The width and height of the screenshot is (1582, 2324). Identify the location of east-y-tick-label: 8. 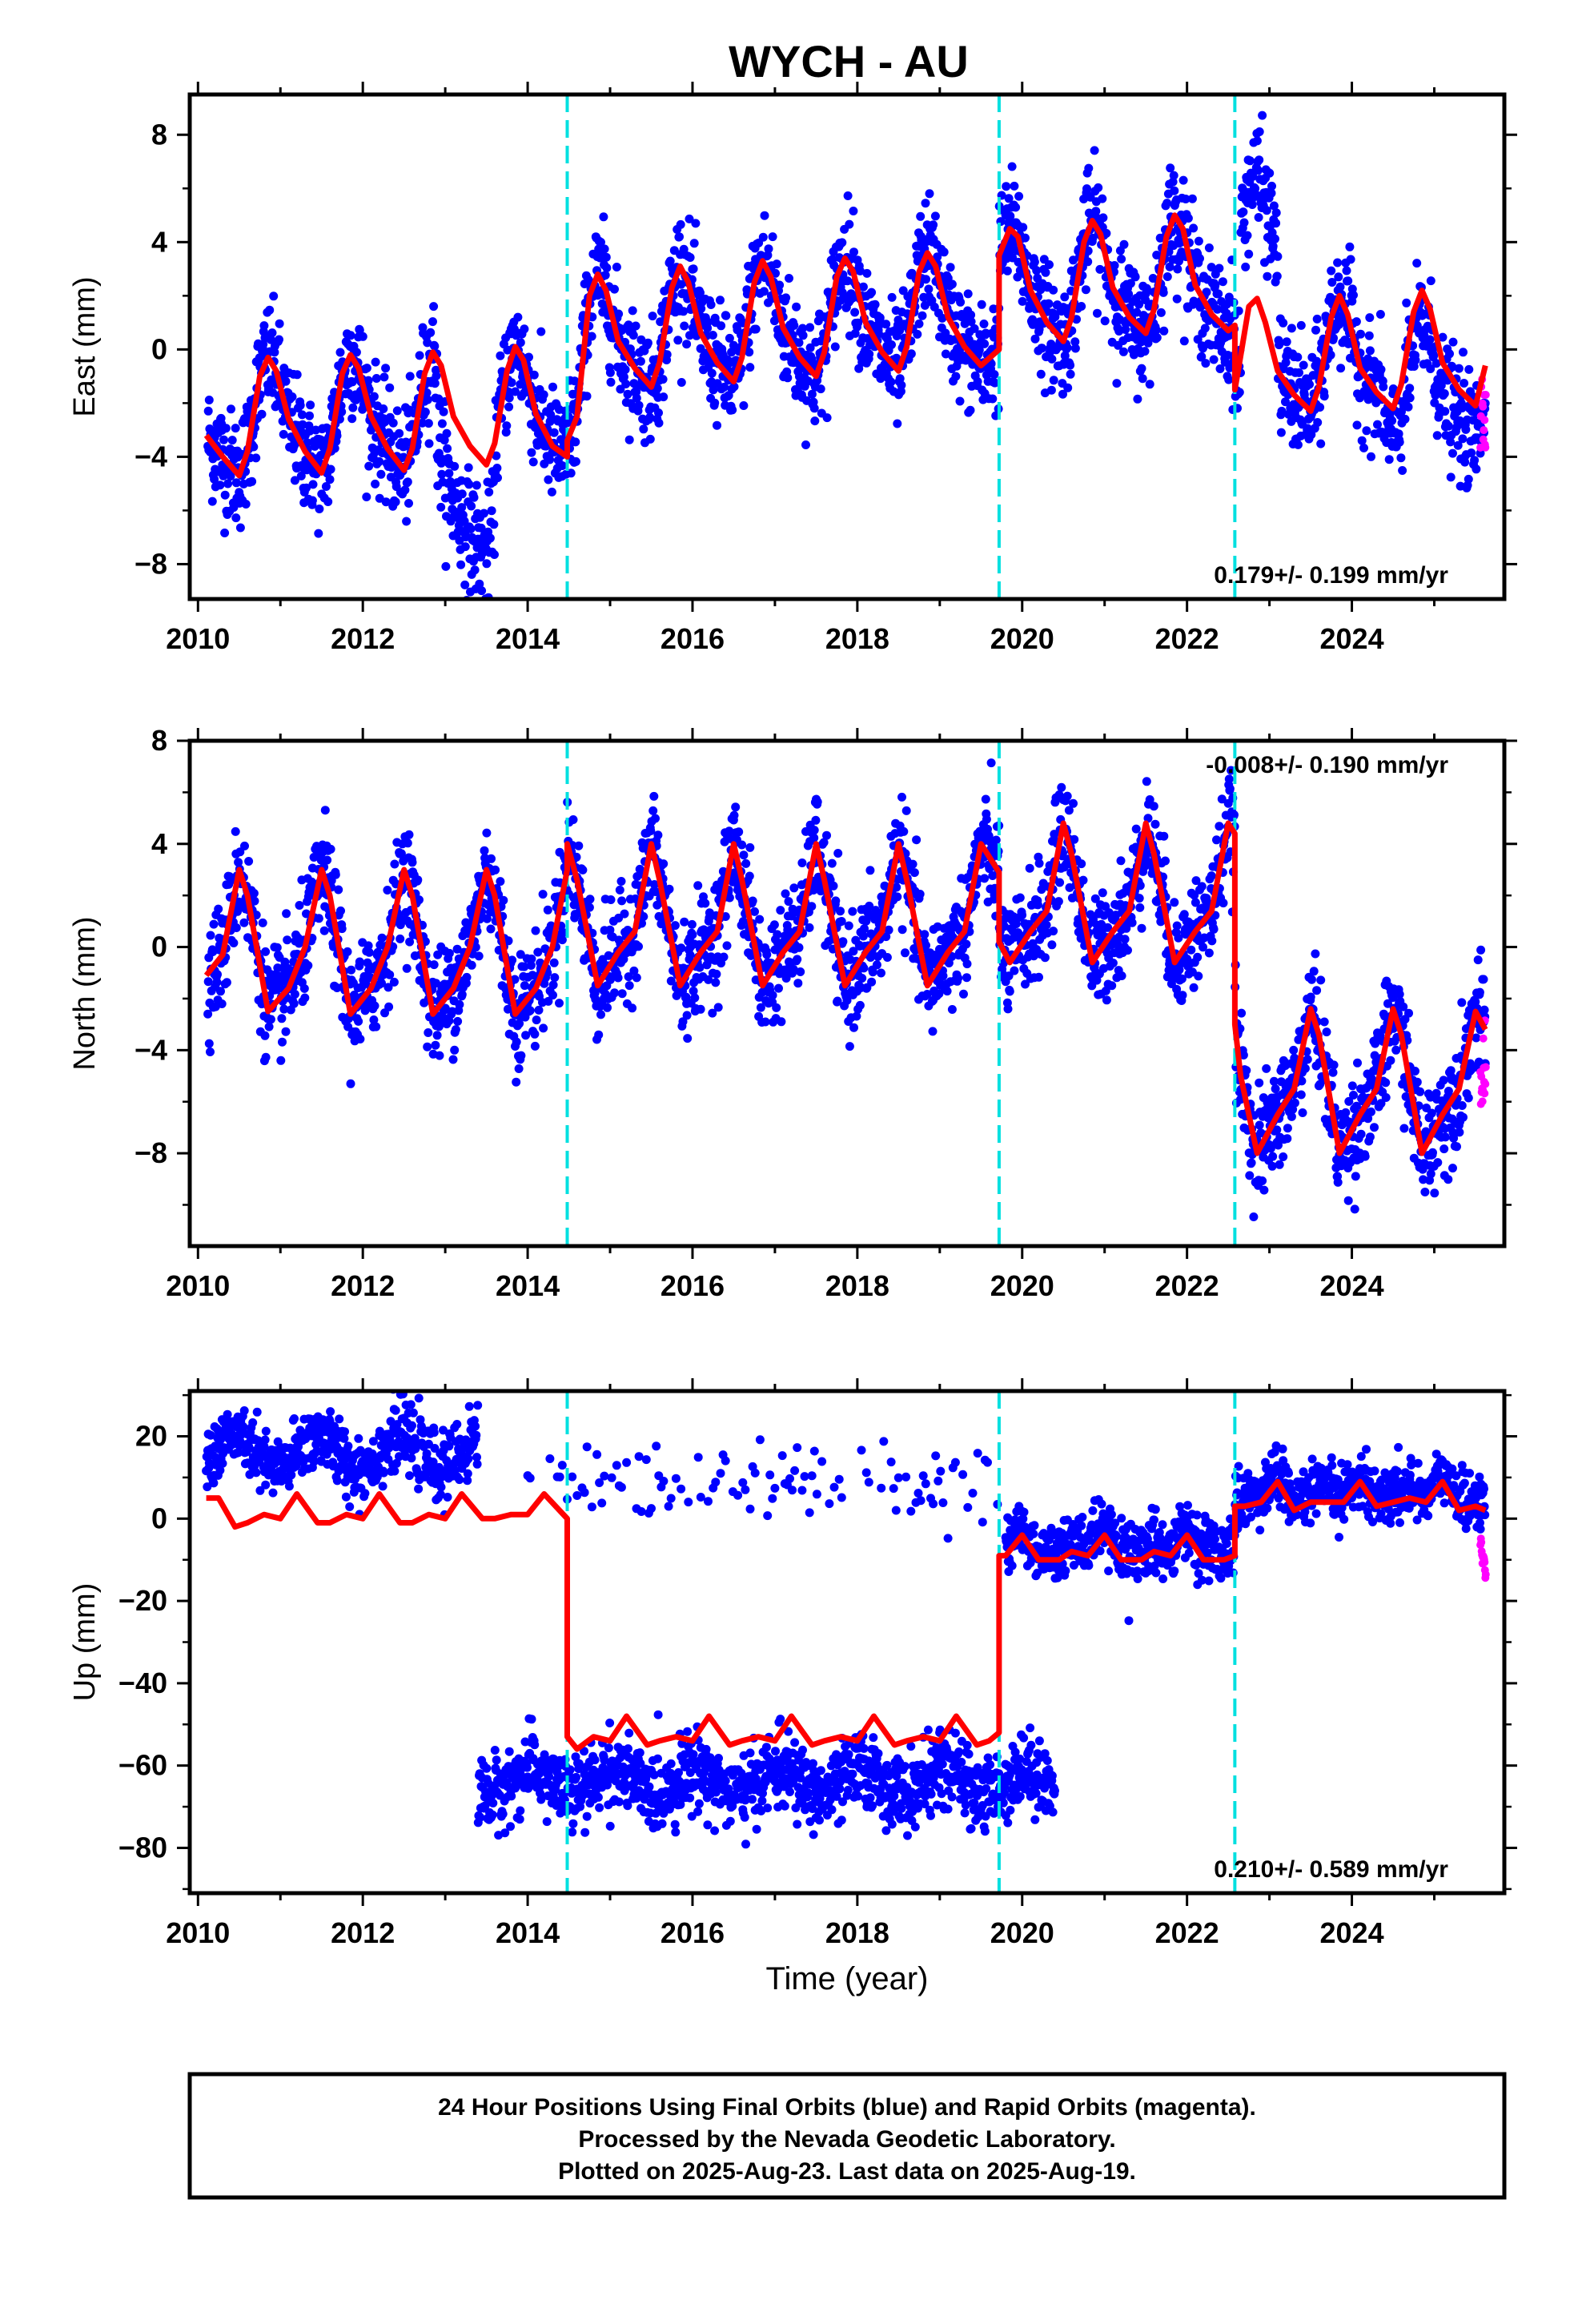
(159, 134).